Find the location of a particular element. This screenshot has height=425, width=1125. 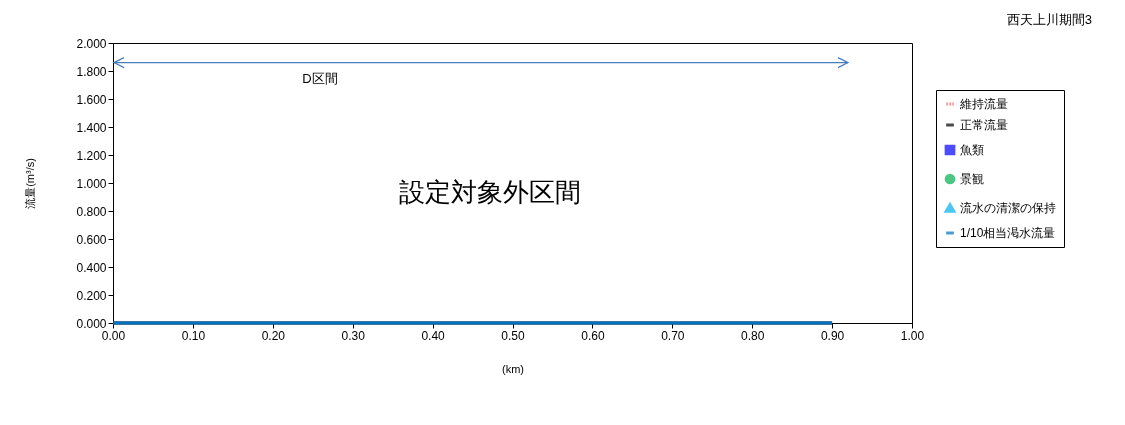

y-tick-label: 0.400 is located at coordinates (91, 267).